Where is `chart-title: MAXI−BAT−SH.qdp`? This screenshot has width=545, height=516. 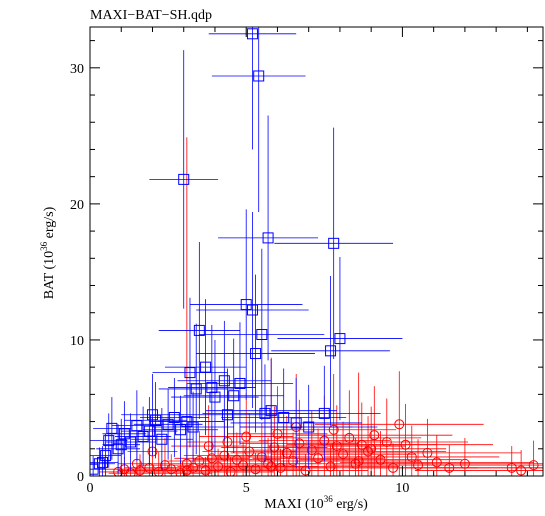 chart-title: MAXI−BAT−SH.qdp is located at coordinates (151, 15).